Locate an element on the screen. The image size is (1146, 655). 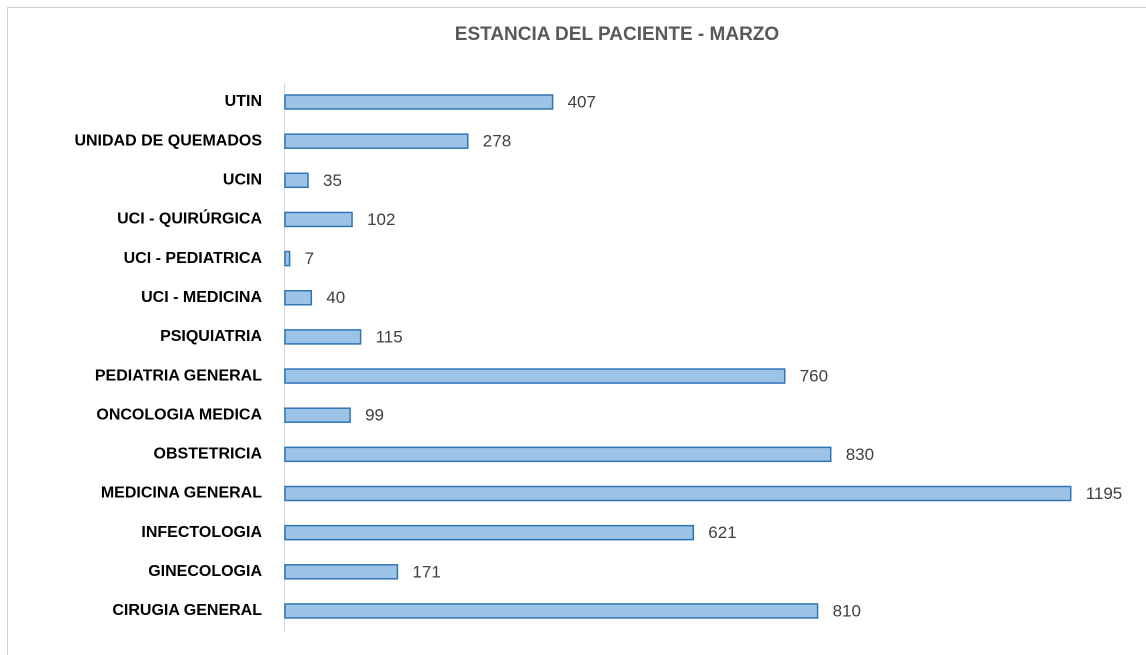
y-tick-label: UTIN is located at coordinates (243, 101).